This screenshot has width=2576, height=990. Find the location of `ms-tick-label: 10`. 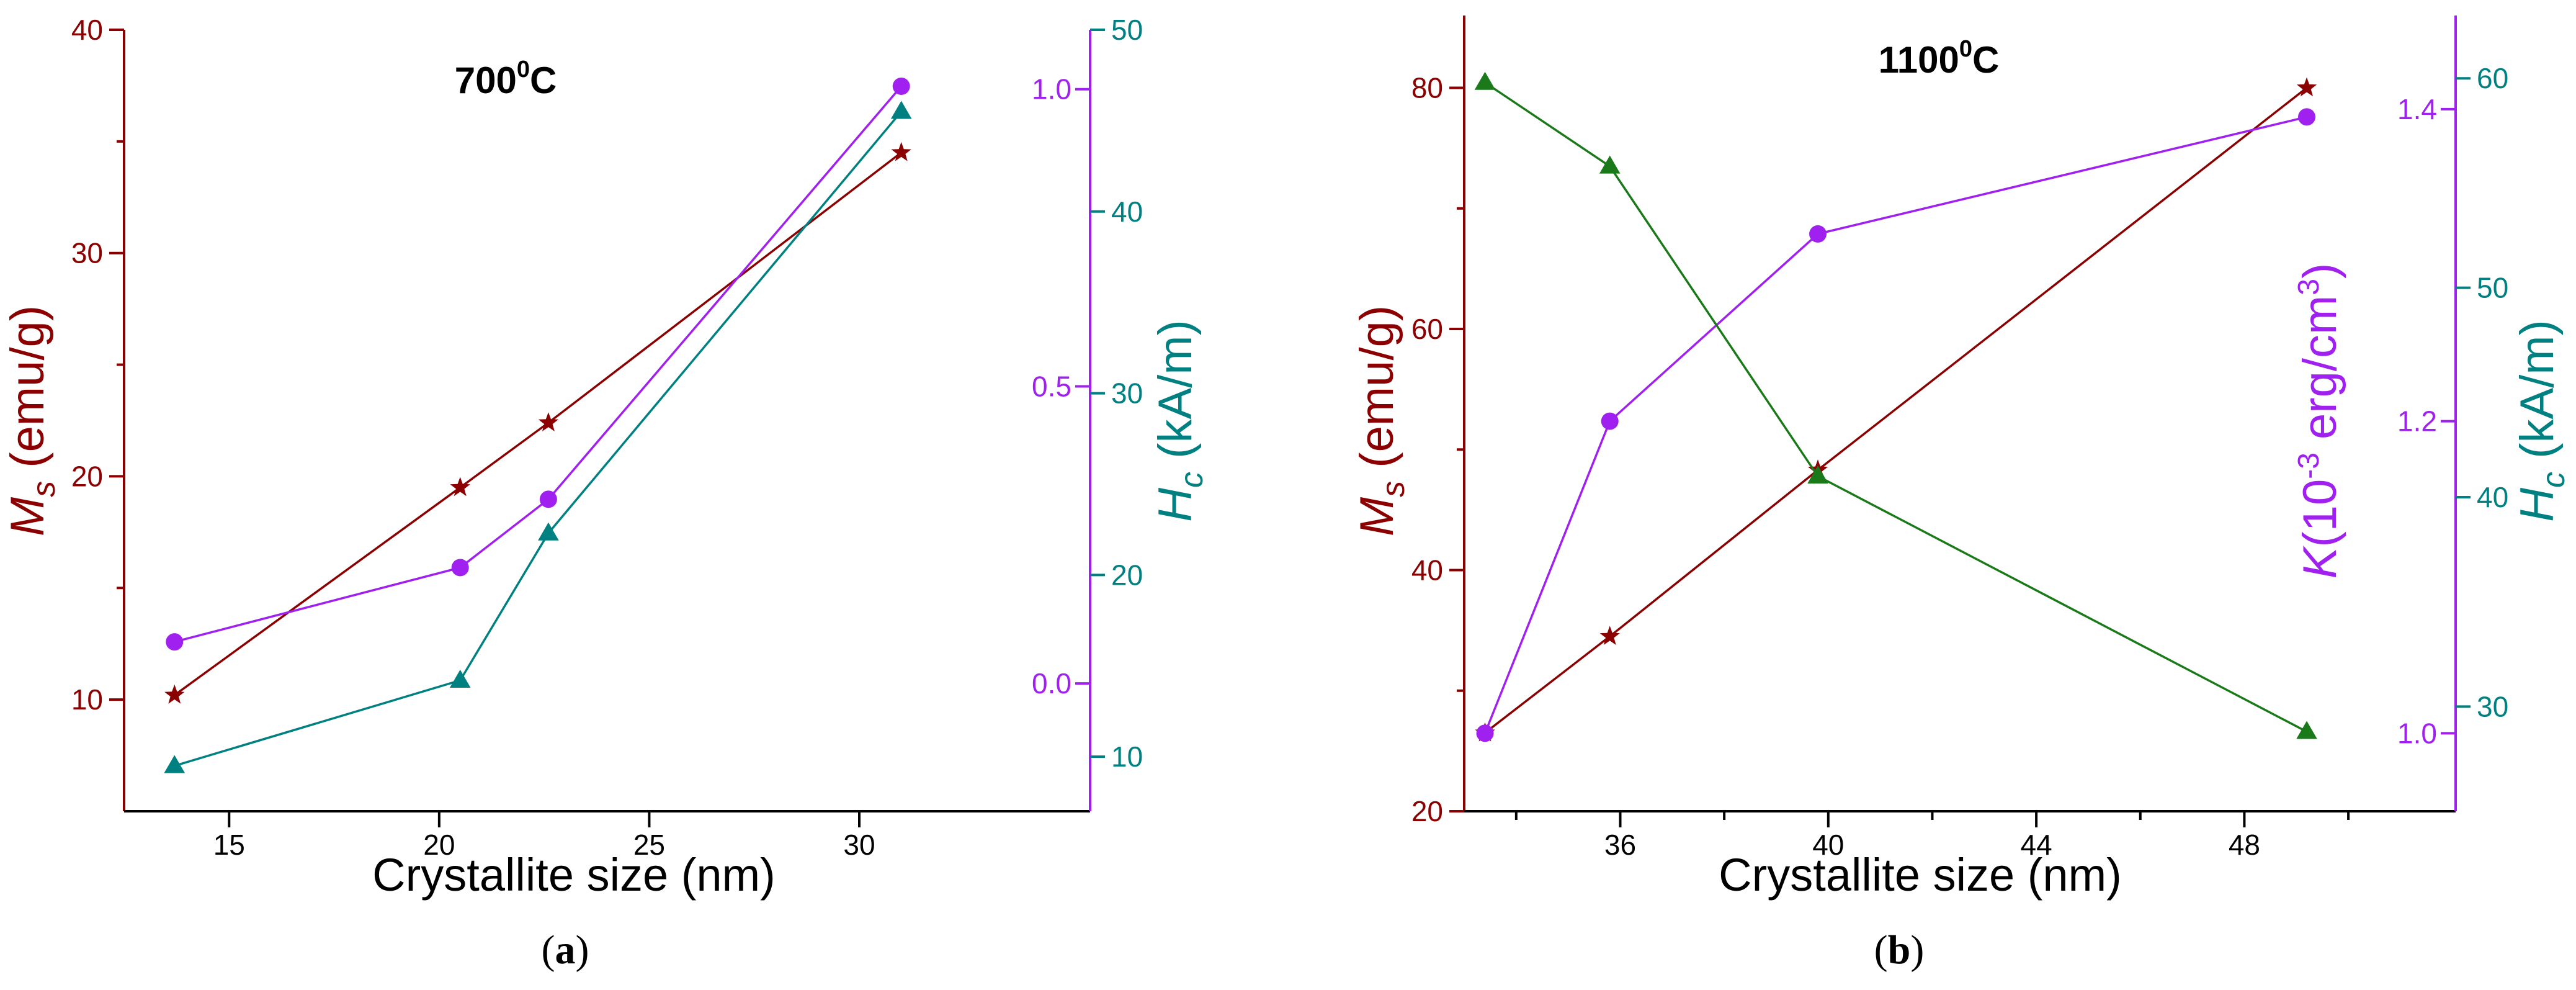

ms-tick-label: 10 is located at coordinates (87, 699).